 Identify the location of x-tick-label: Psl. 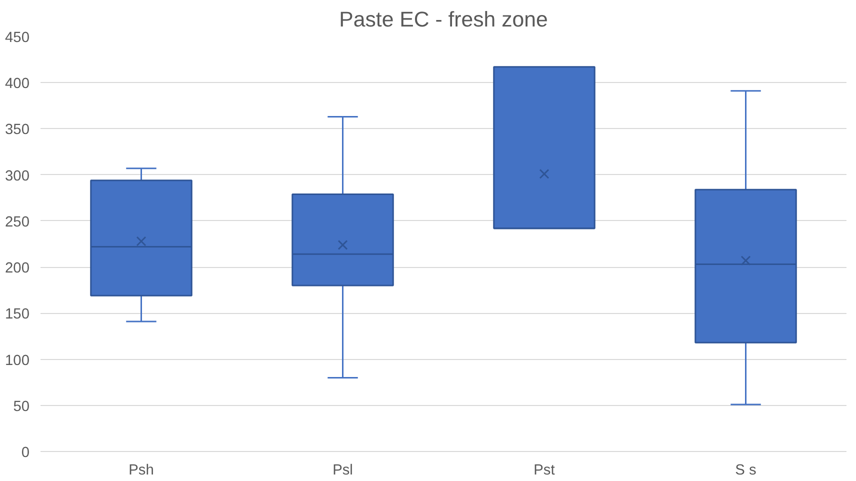
(342, 470).